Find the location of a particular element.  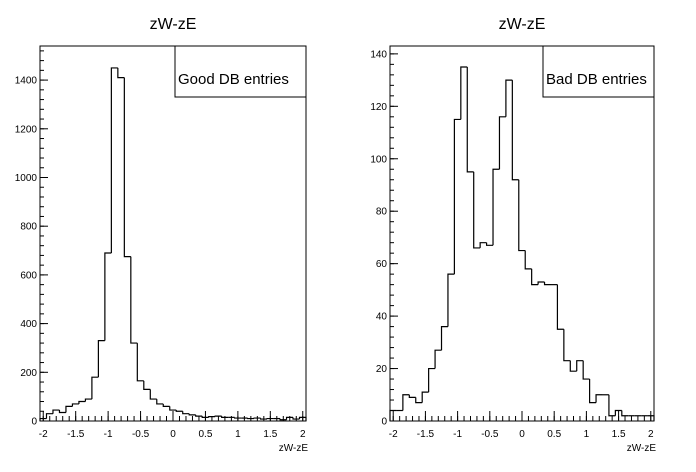

legend-label: Good DB entries is located at coordinates (233, 79).